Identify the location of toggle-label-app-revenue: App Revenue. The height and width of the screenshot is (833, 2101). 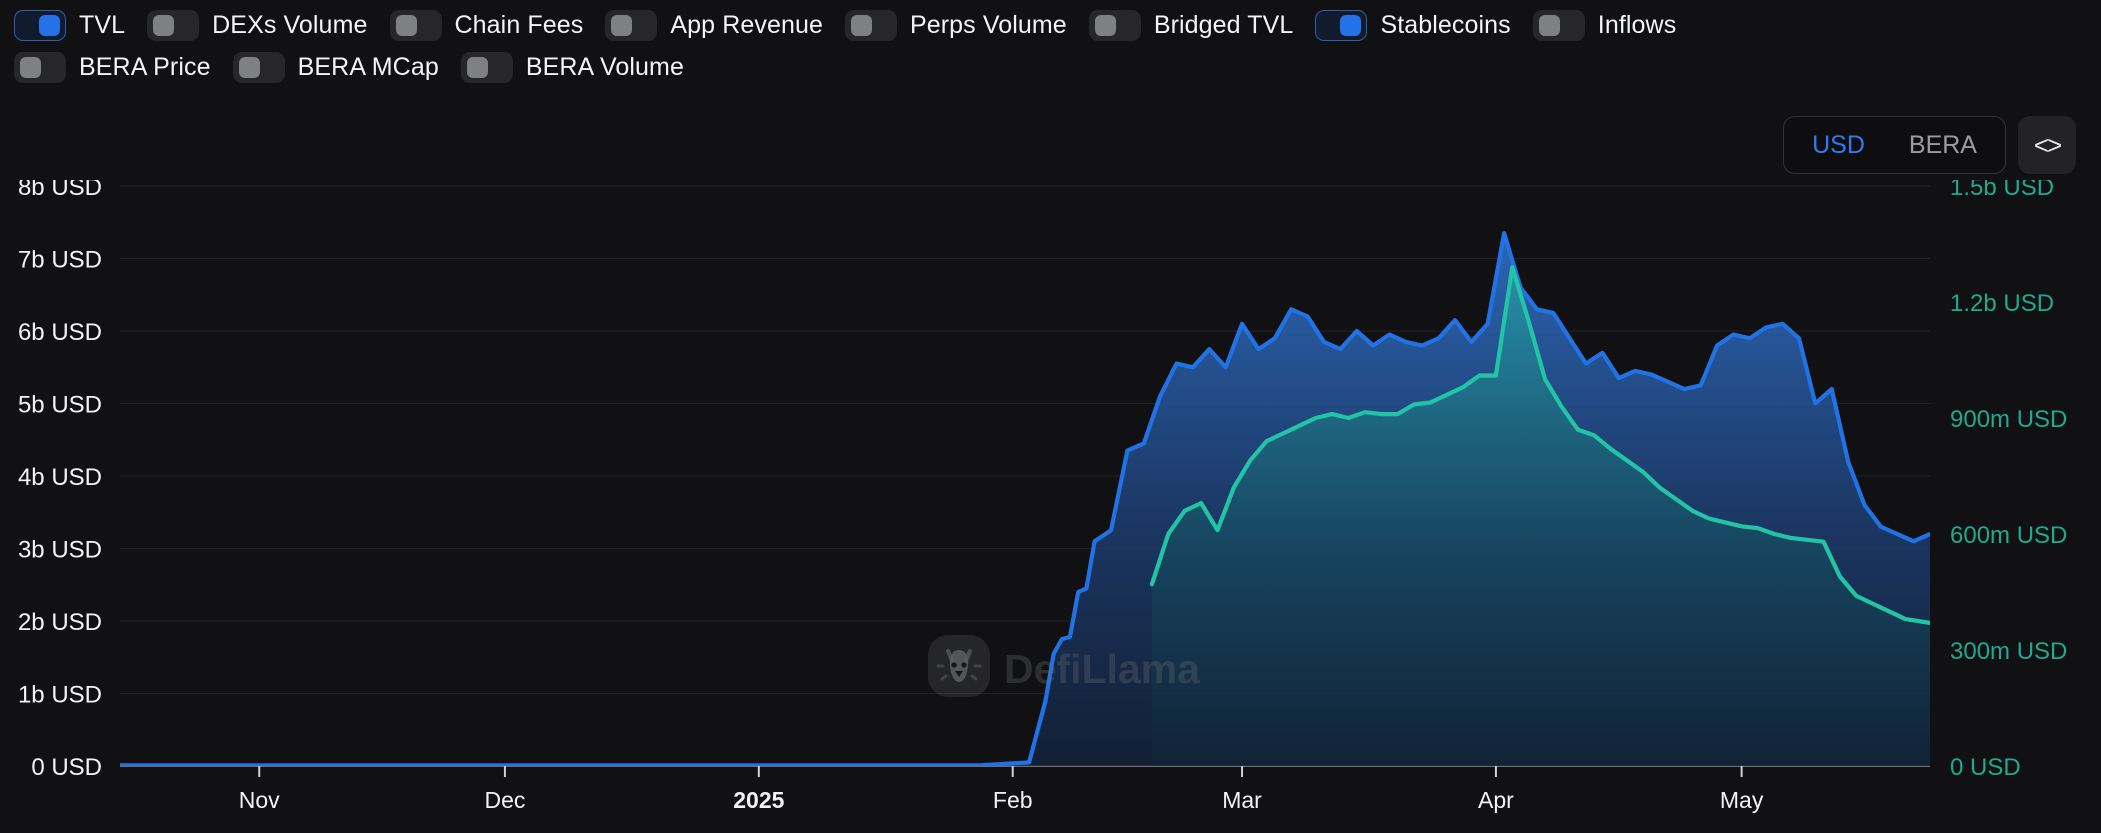
(746, 24).